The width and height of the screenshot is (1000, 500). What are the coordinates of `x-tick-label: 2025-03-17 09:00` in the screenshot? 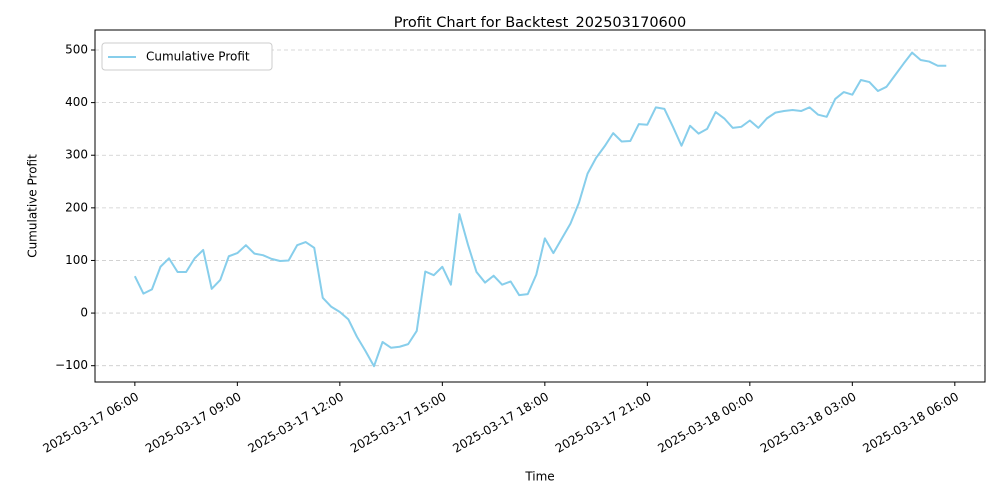 It's located at (193, 423).